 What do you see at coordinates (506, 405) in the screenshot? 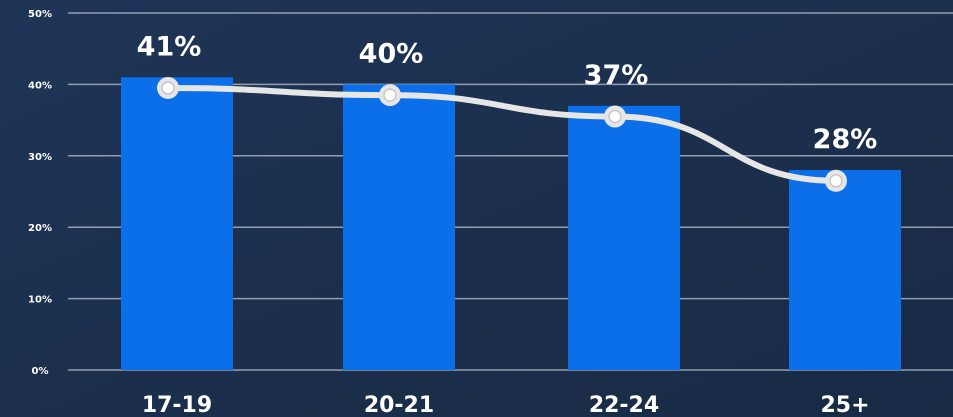
I see `x-axis-ticks: 17-19 20-21 22-24 25+` at bounding box center [506, 405].